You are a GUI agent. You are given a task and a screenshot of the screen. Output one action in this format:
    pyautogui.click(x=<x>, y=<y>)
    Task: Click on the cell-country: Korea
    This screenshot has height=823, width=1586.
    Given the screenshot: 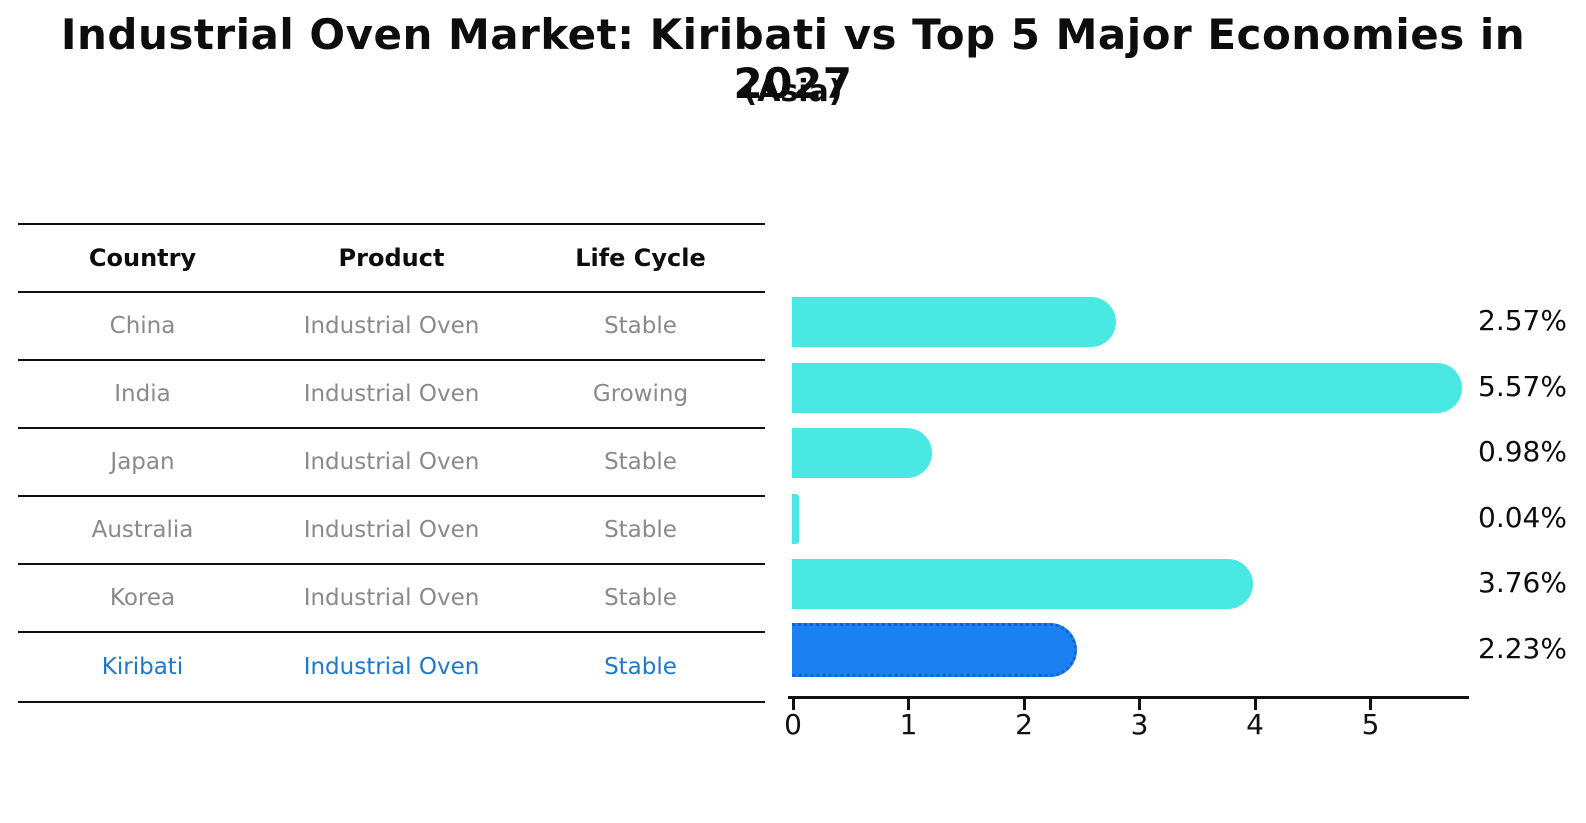 What is the action you would take?
    pyautogui.click(x=142, y=598)
    